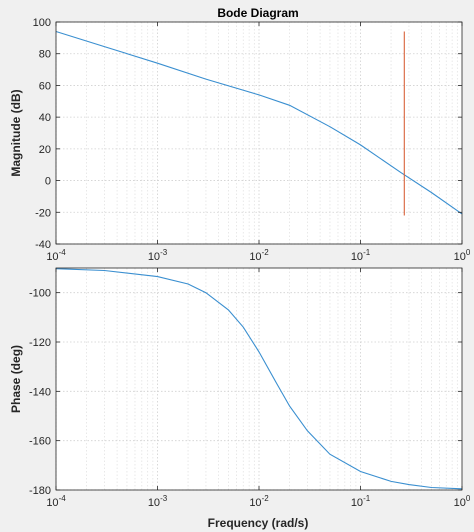 This screenshot has width=474, height=532. I want to click on y-tick-label: 100, so click(42, 23).